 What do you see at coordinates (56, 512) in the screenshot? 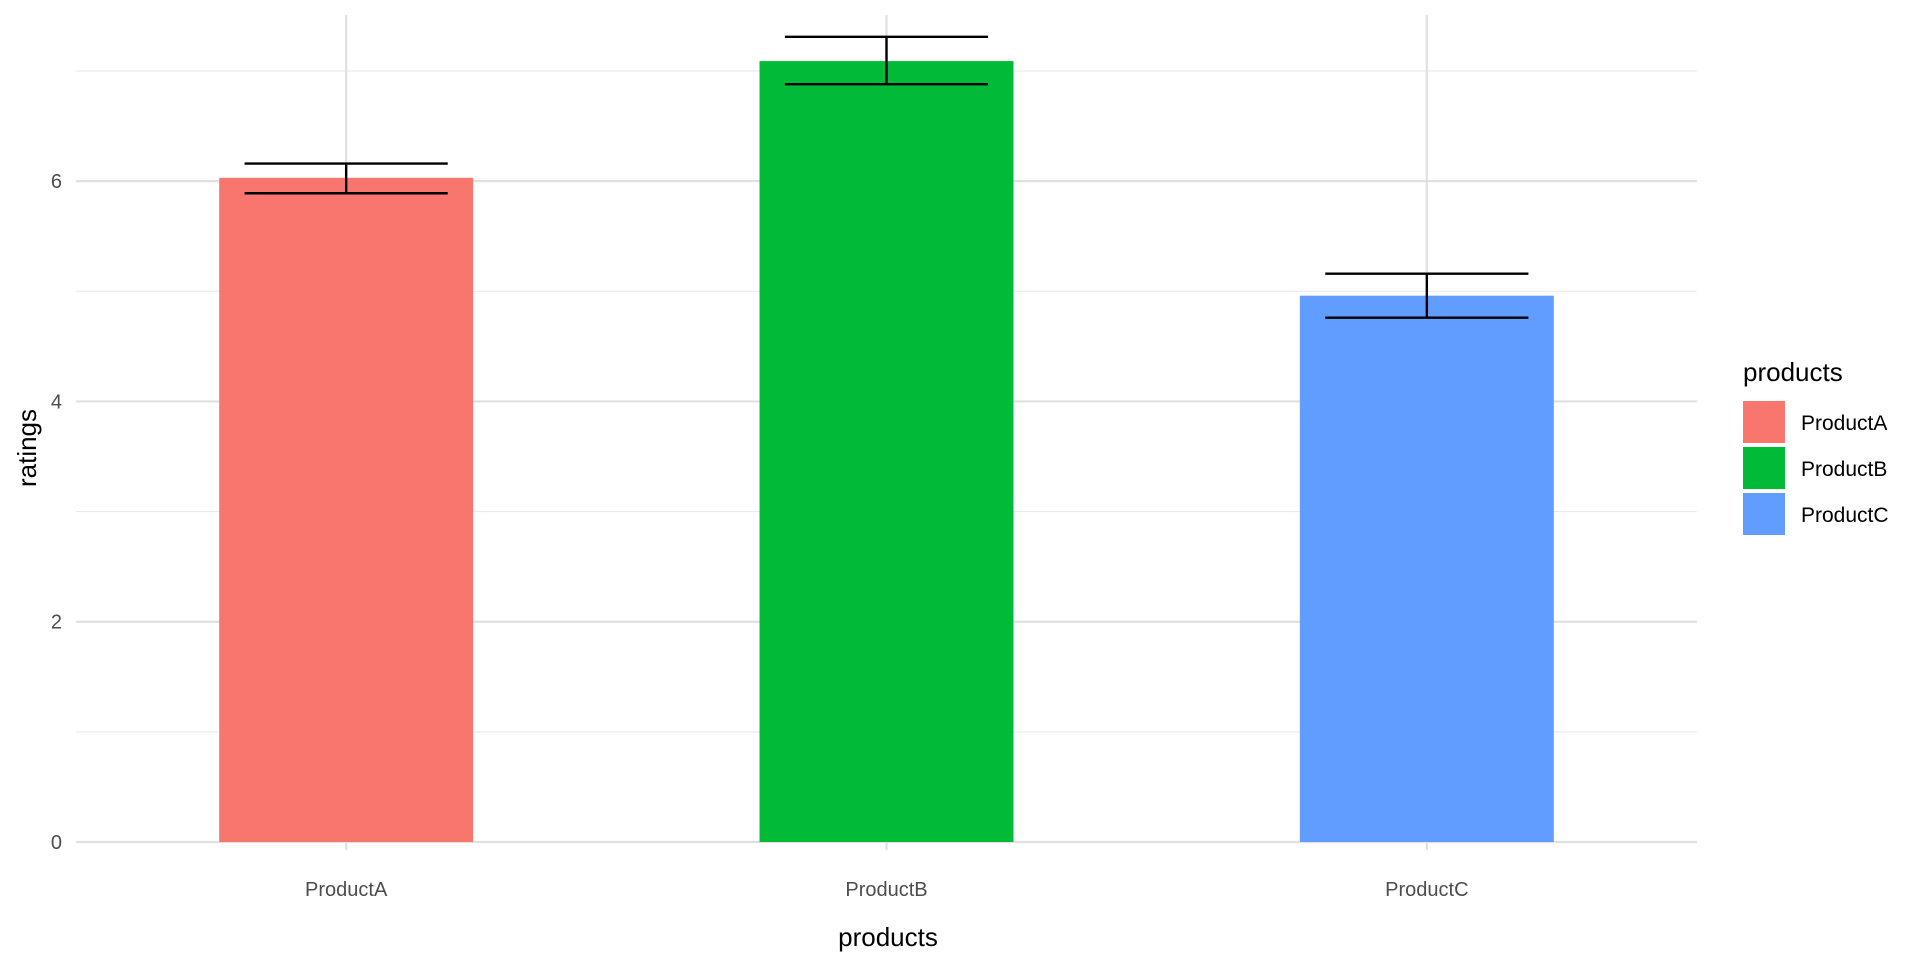
I see `y-axis-ticks: 0 2 4 6` at bounding box center [56, 512].